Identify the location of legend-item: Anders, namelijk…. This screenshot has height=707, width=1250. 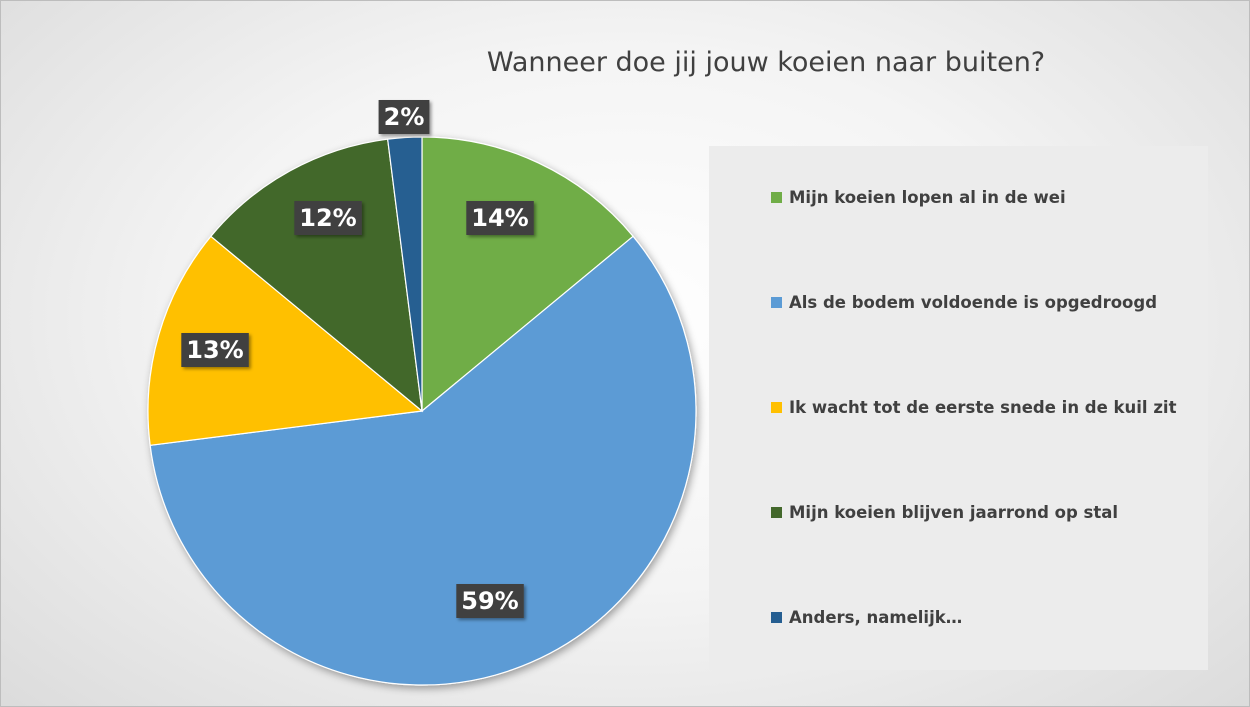
(866, 617).